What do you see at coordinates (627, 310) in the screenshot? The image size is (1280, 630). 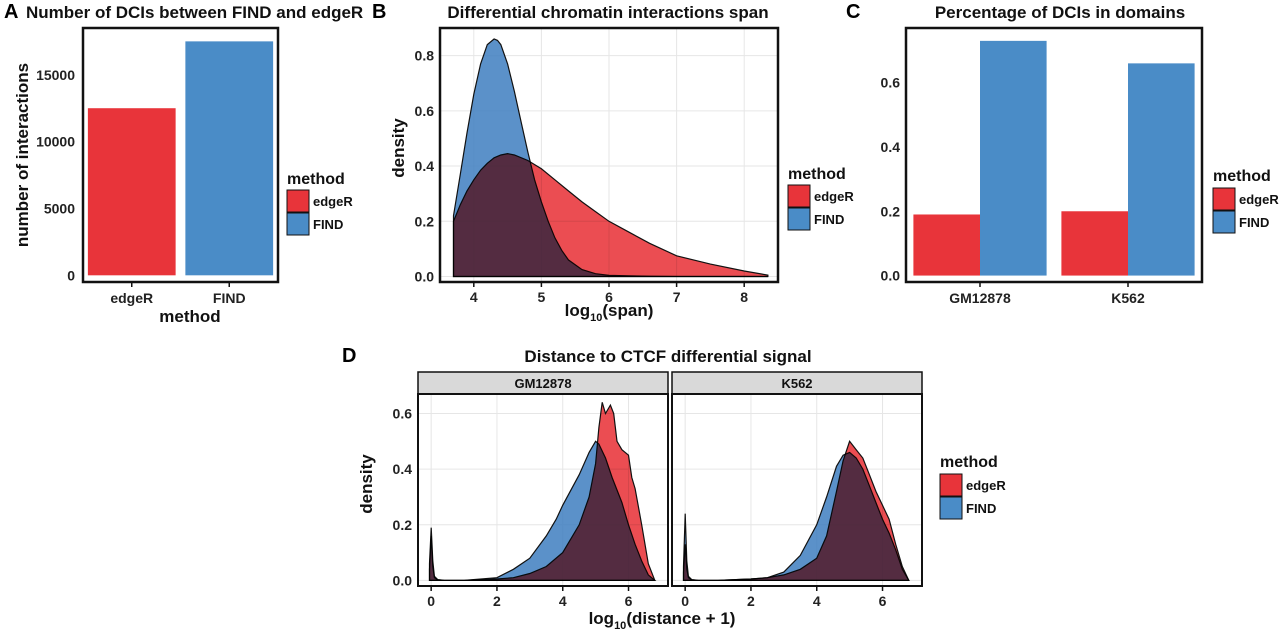 I see `panel-b-x-axis-title-tail: (span)` at bounding box center [627, 310].